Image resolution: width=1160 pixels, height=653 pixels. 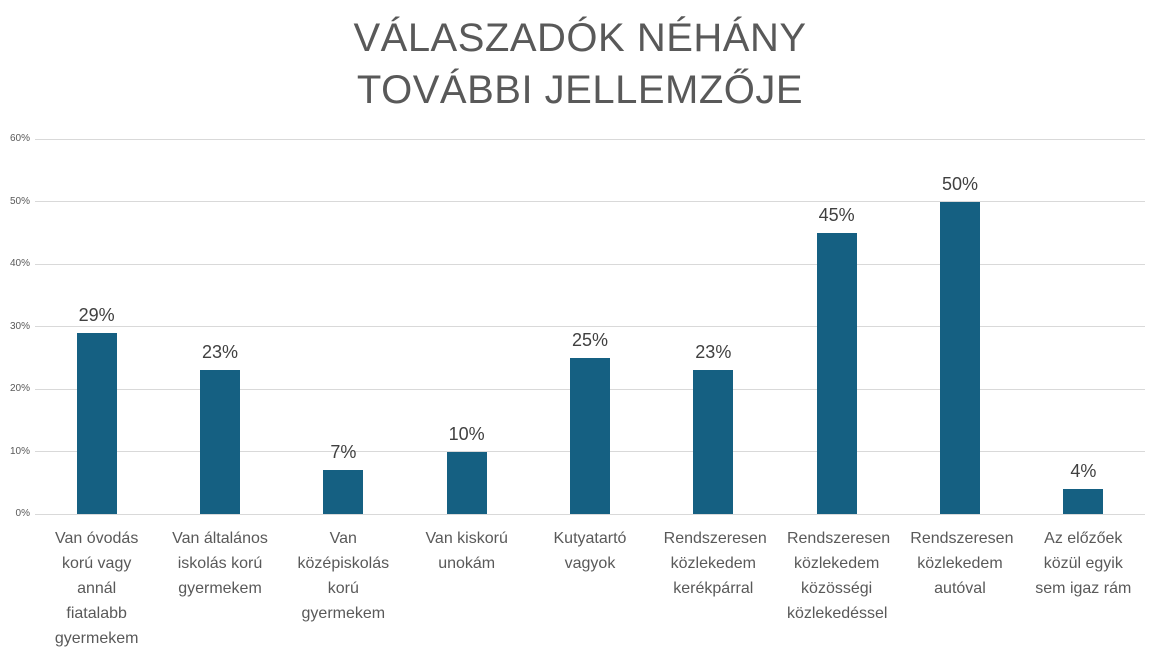 I want to click on y-tick-label: 60%, so click(x=19, y=138).